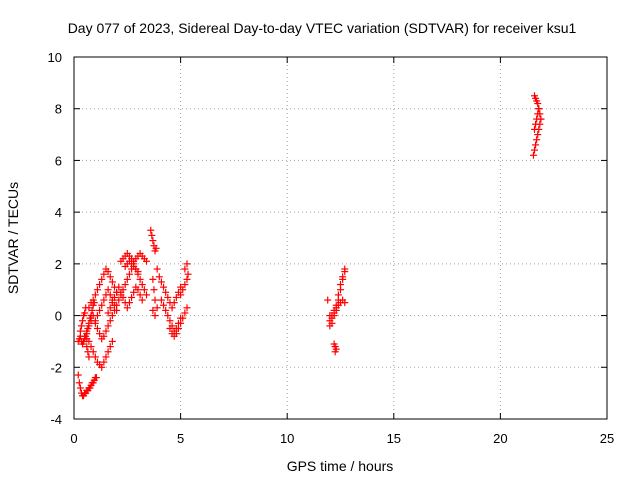 Image resolution: width=640 pixels, height=480 pixels. Describe the element at coordinates (58, 109) in the screenshot. I see `y-tick-label: 8` at that location.